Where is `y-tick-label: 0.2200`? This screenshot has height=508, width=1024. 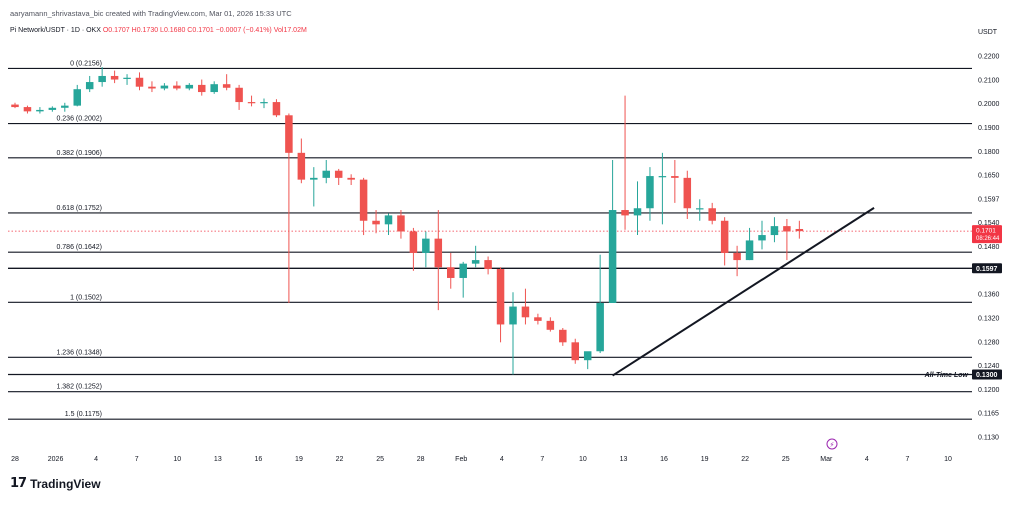
y-tick-label: 0.2200 is located at coordinates (989, 57).